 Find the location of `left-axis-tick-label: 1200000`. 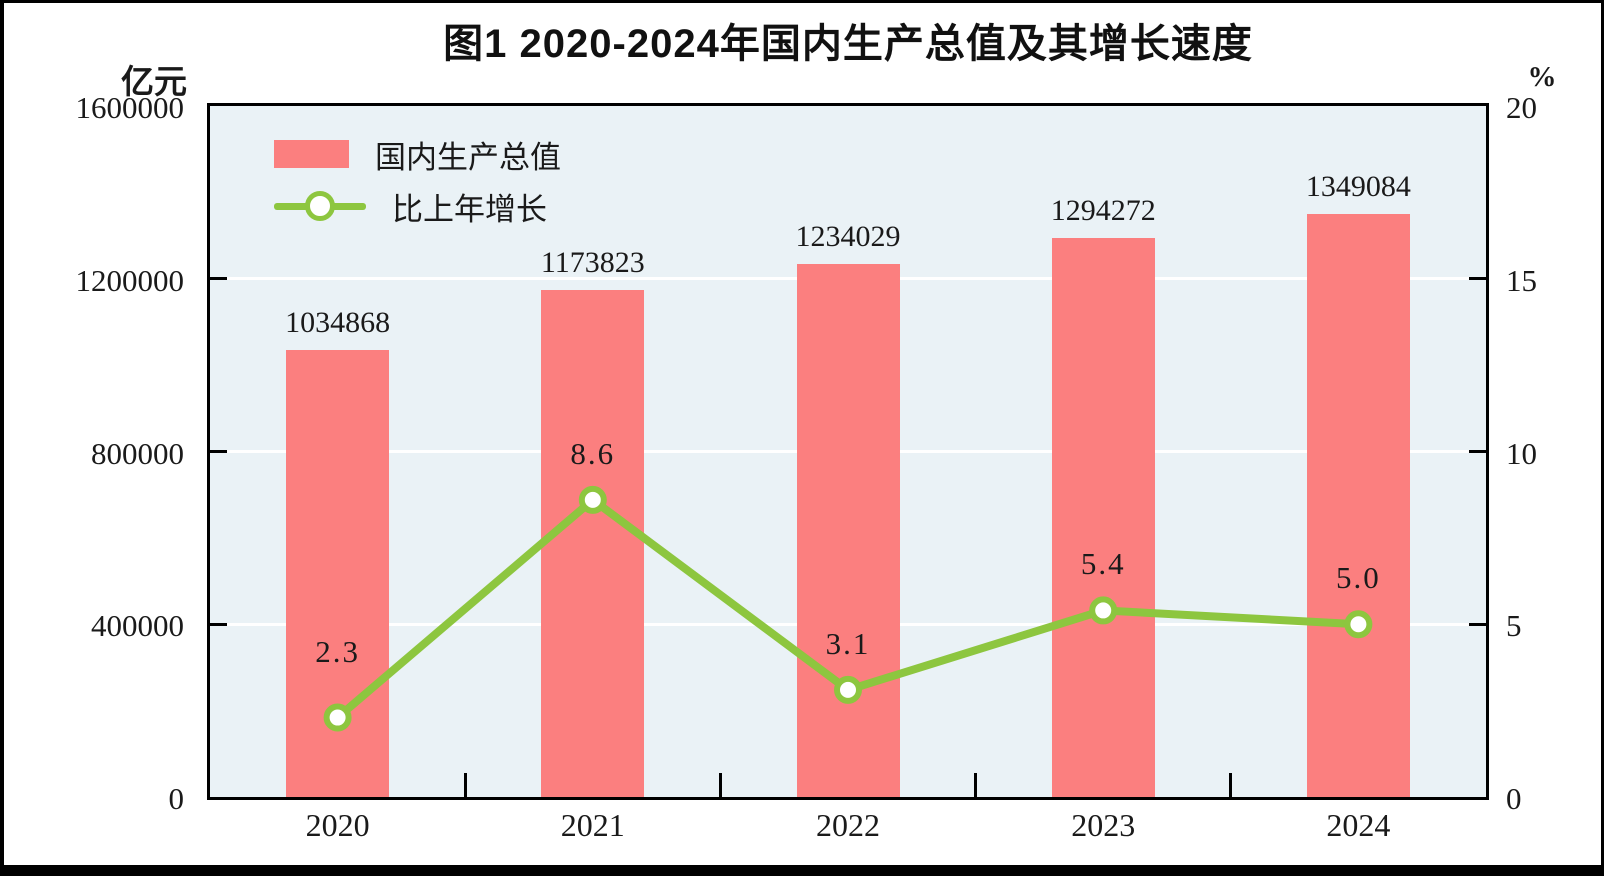

left-axis-tick-label: 1200000 is located at coordinates (130, 280).